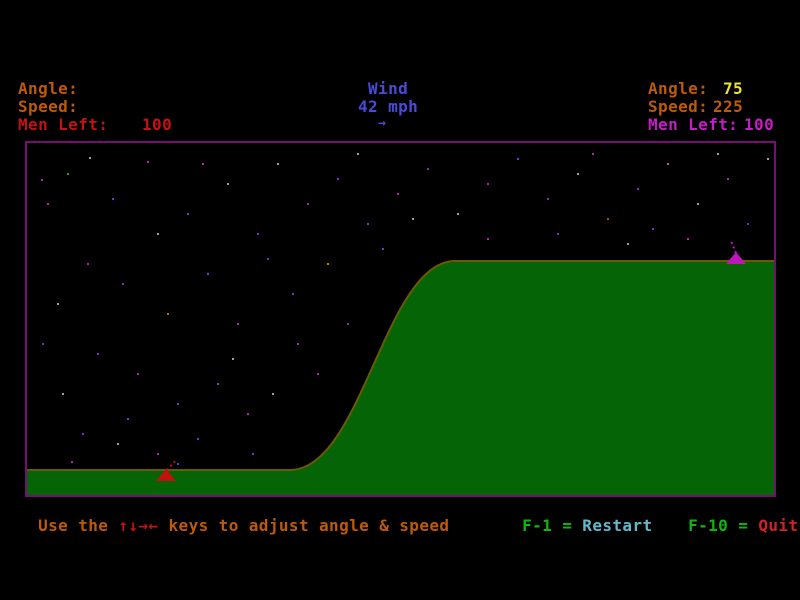 This screenshot has height=600, width=800. I want to click on quit-action-label: Quit, so click(778, 525).